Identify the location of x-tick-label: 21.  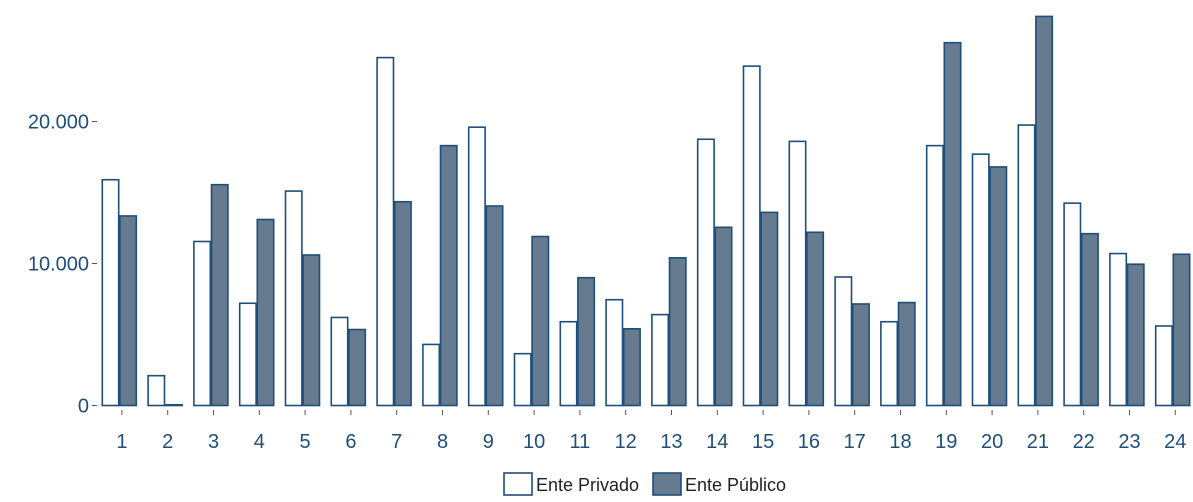
(1038, 442).